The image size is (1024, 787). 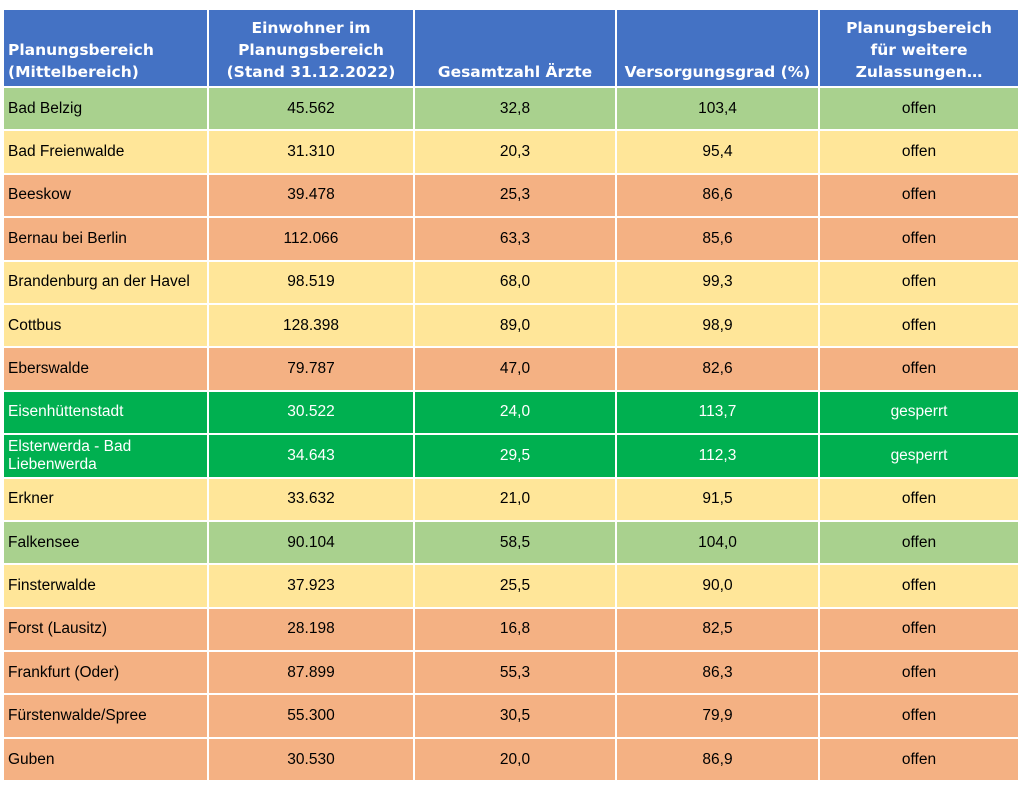 I want to click on cell-aerzte: 24,0, so click(x=516, y=413).